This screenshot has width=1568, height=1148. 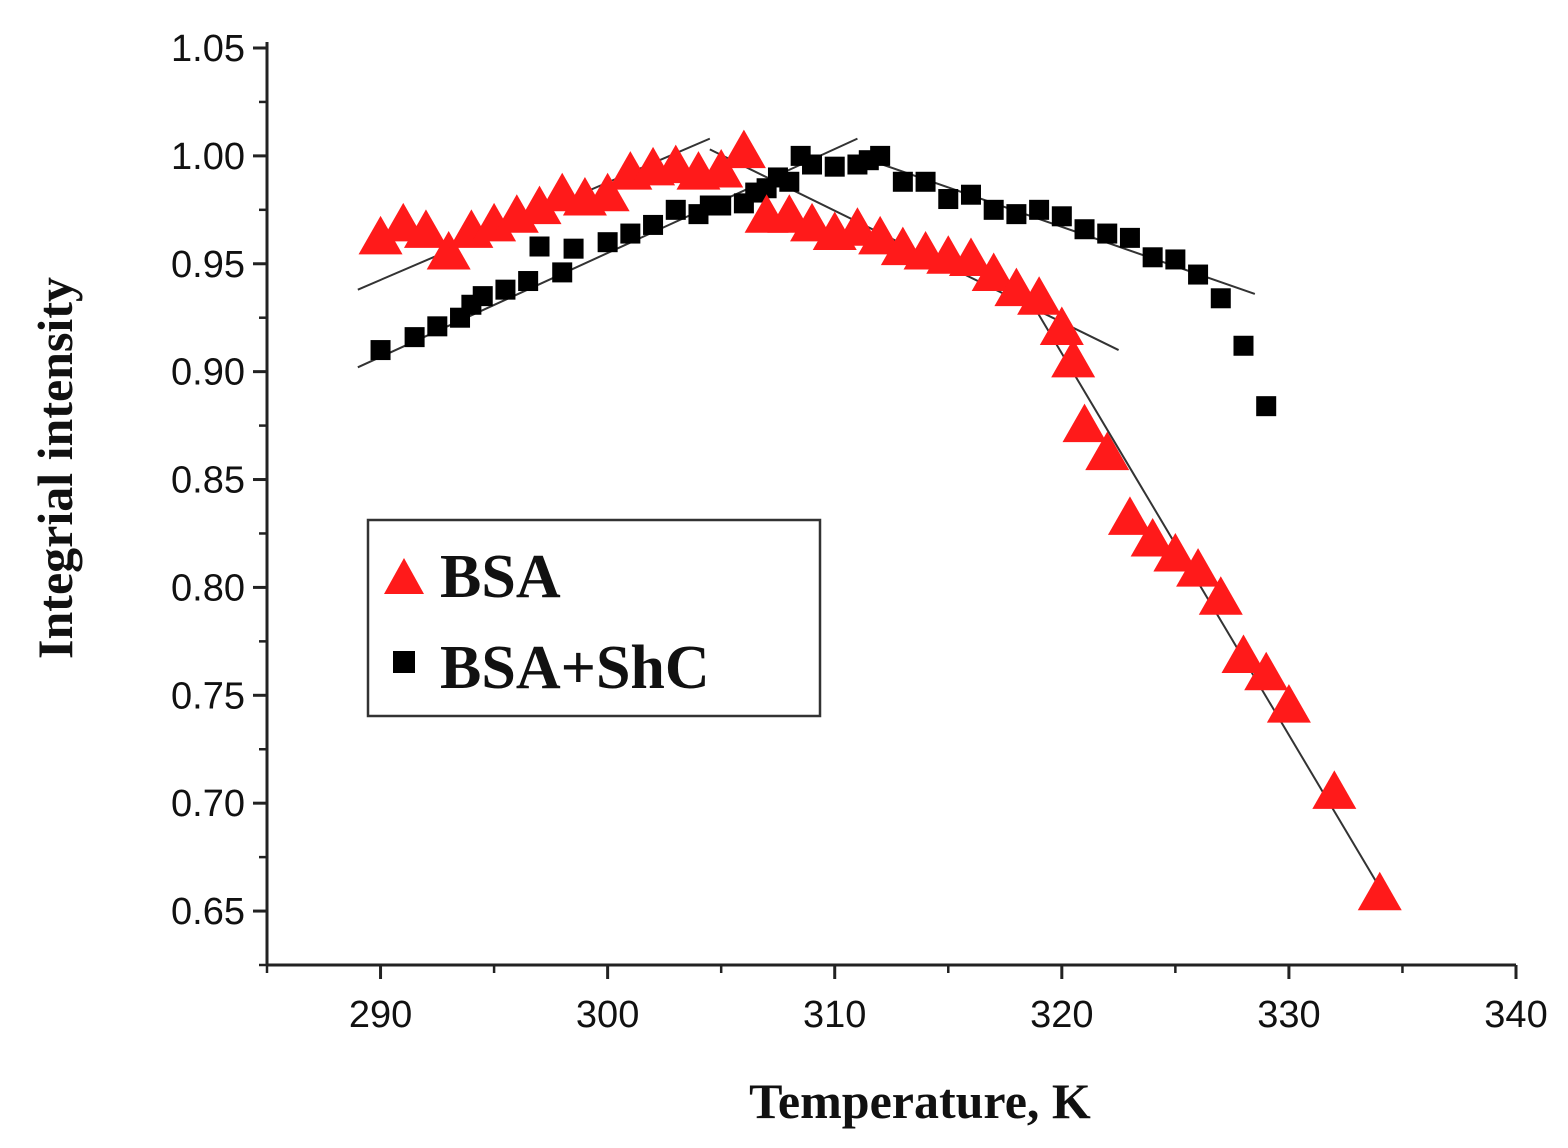 What do you see at coordinates (208, 373) in the screenshot?
I see `y-tick-label: 0.90` at bounding box center [208, 373].